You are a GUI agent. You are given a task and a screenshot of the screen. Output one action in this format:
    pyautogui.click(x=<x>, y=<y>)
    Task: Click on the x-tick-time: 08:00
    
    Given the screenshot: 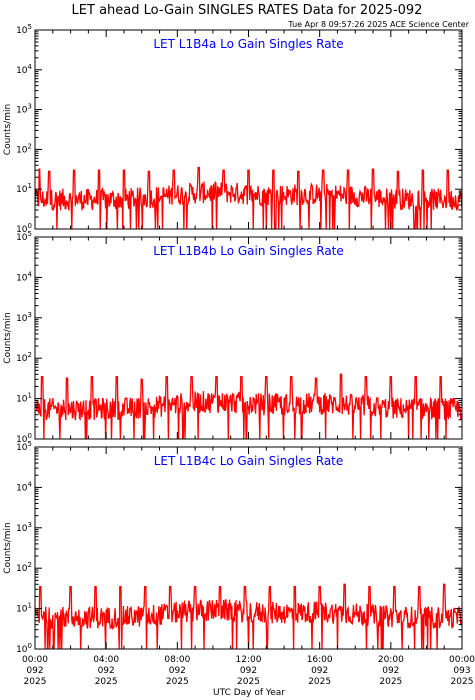 What is the action you would take?
    pyautogui.click(x=177, y=660)
    